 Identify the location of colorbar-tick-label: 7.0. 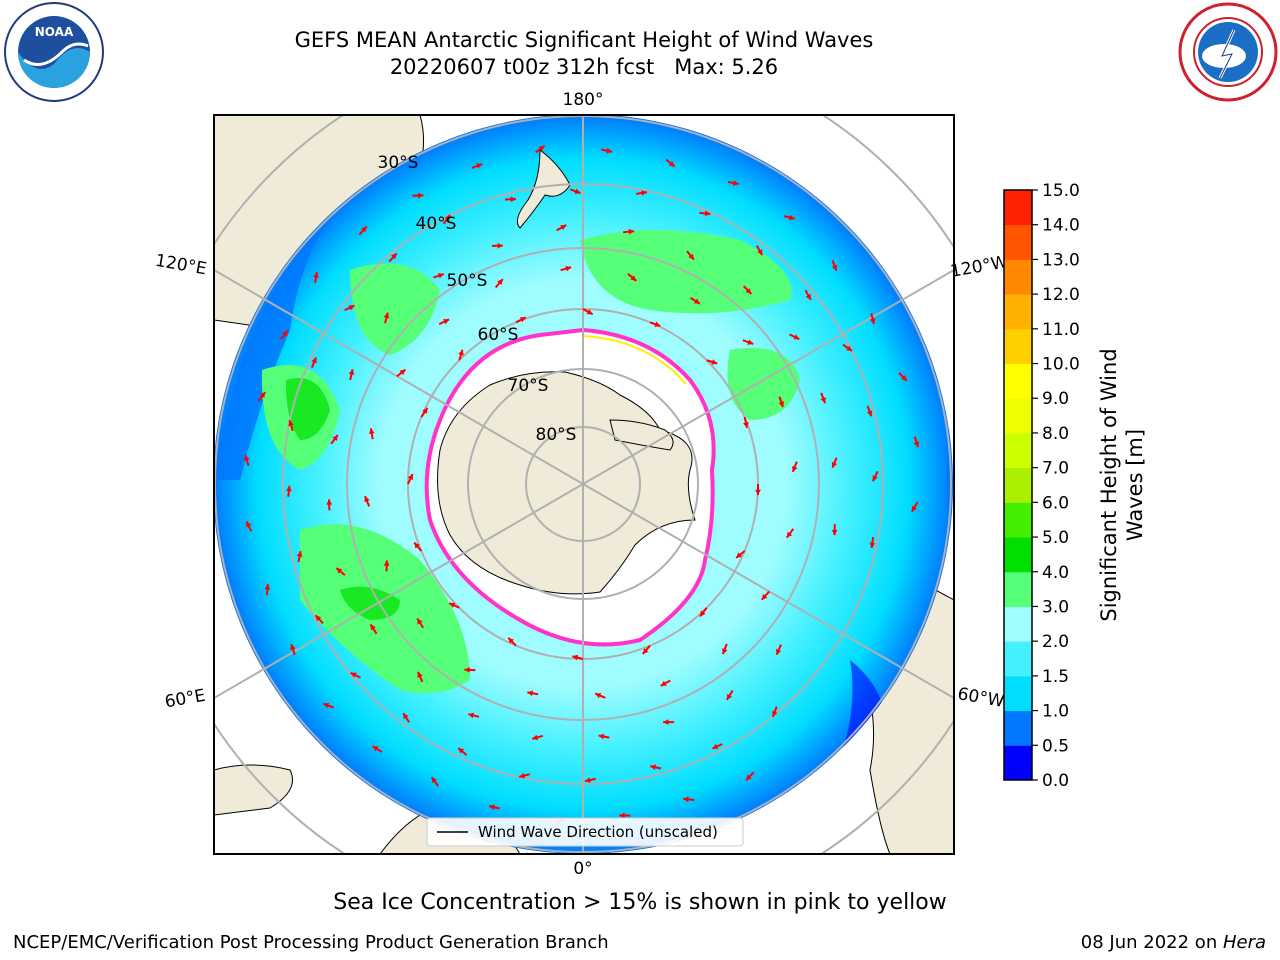
(1055, 469).